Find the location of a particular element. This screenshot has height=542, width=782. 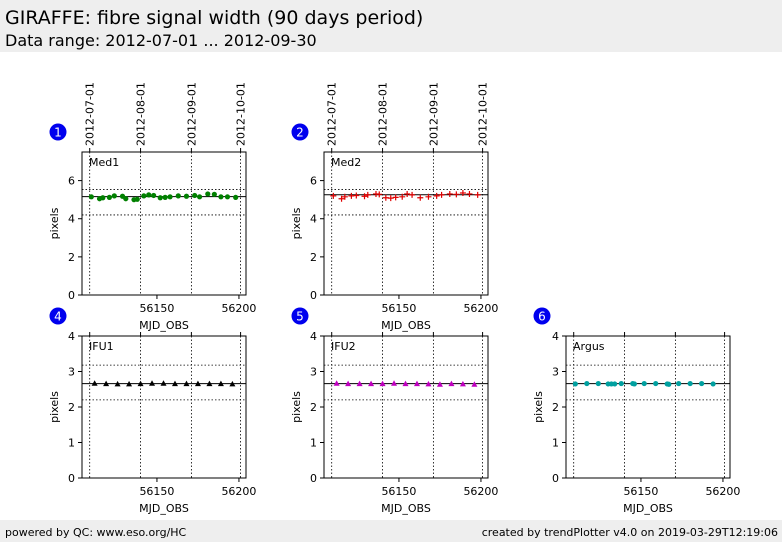

panel-number: 5 is located at coordinates (300, 317).